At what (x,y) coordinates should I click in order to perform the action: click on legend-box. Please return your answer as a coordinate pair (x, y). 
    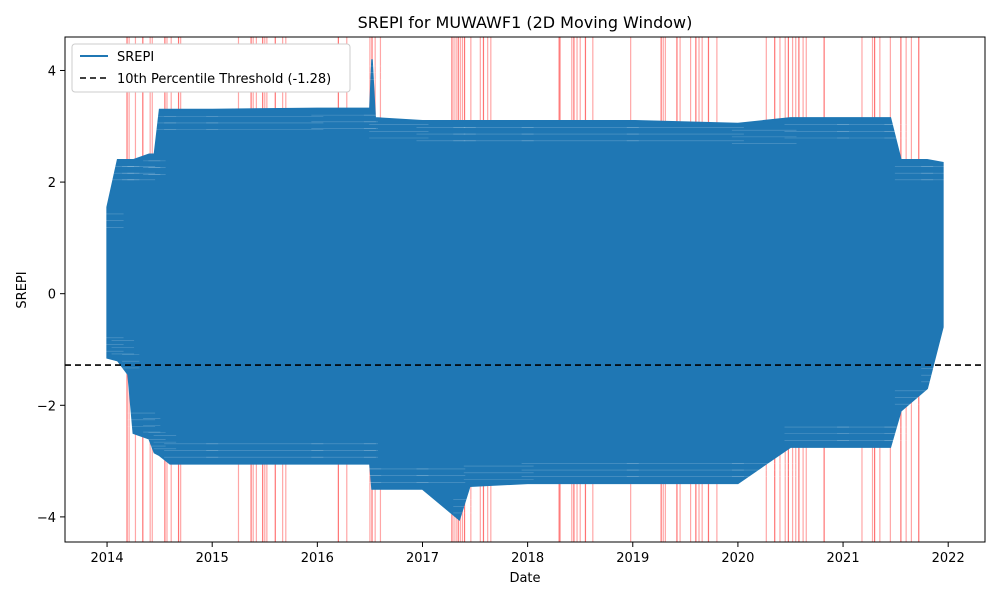
    Looking at the image, I should click on (211, 68).